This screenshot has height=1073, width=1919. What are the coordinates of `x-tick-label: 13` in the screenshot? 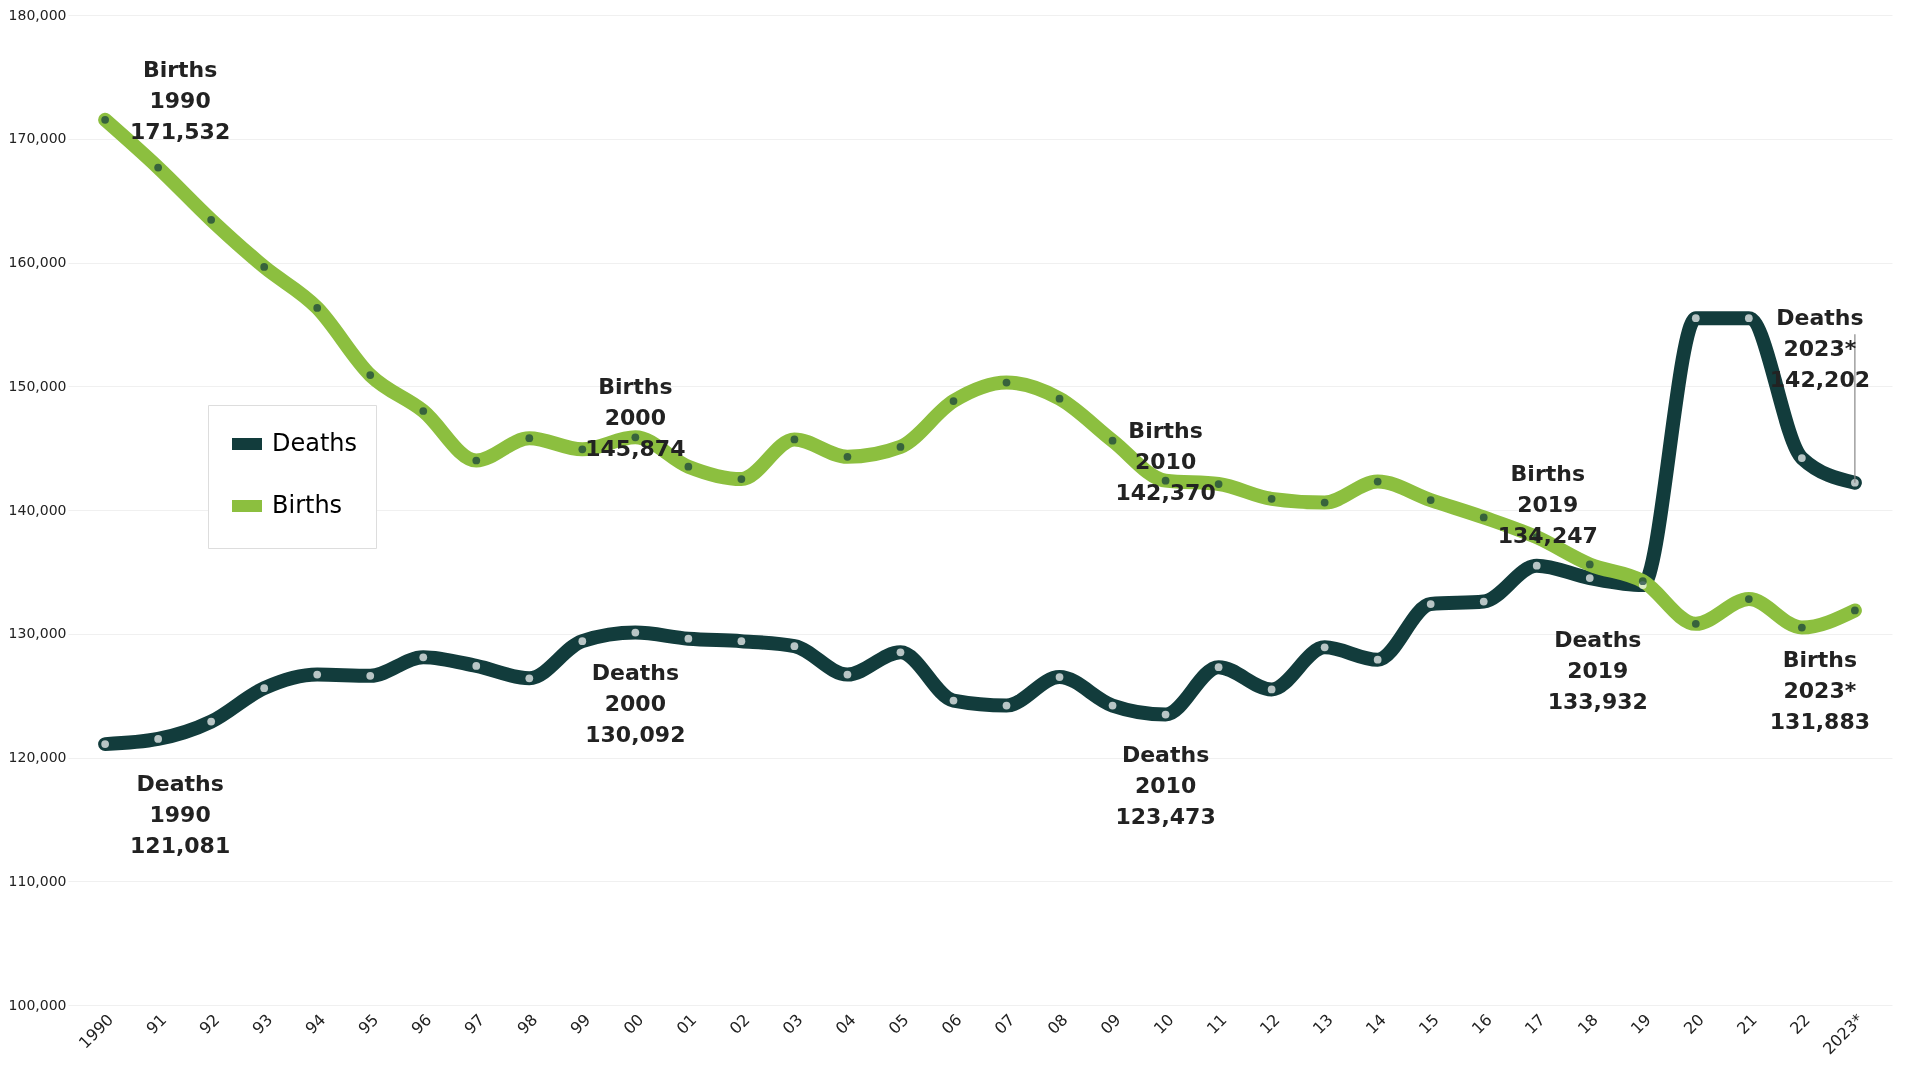 It's located at (1322, 1024).